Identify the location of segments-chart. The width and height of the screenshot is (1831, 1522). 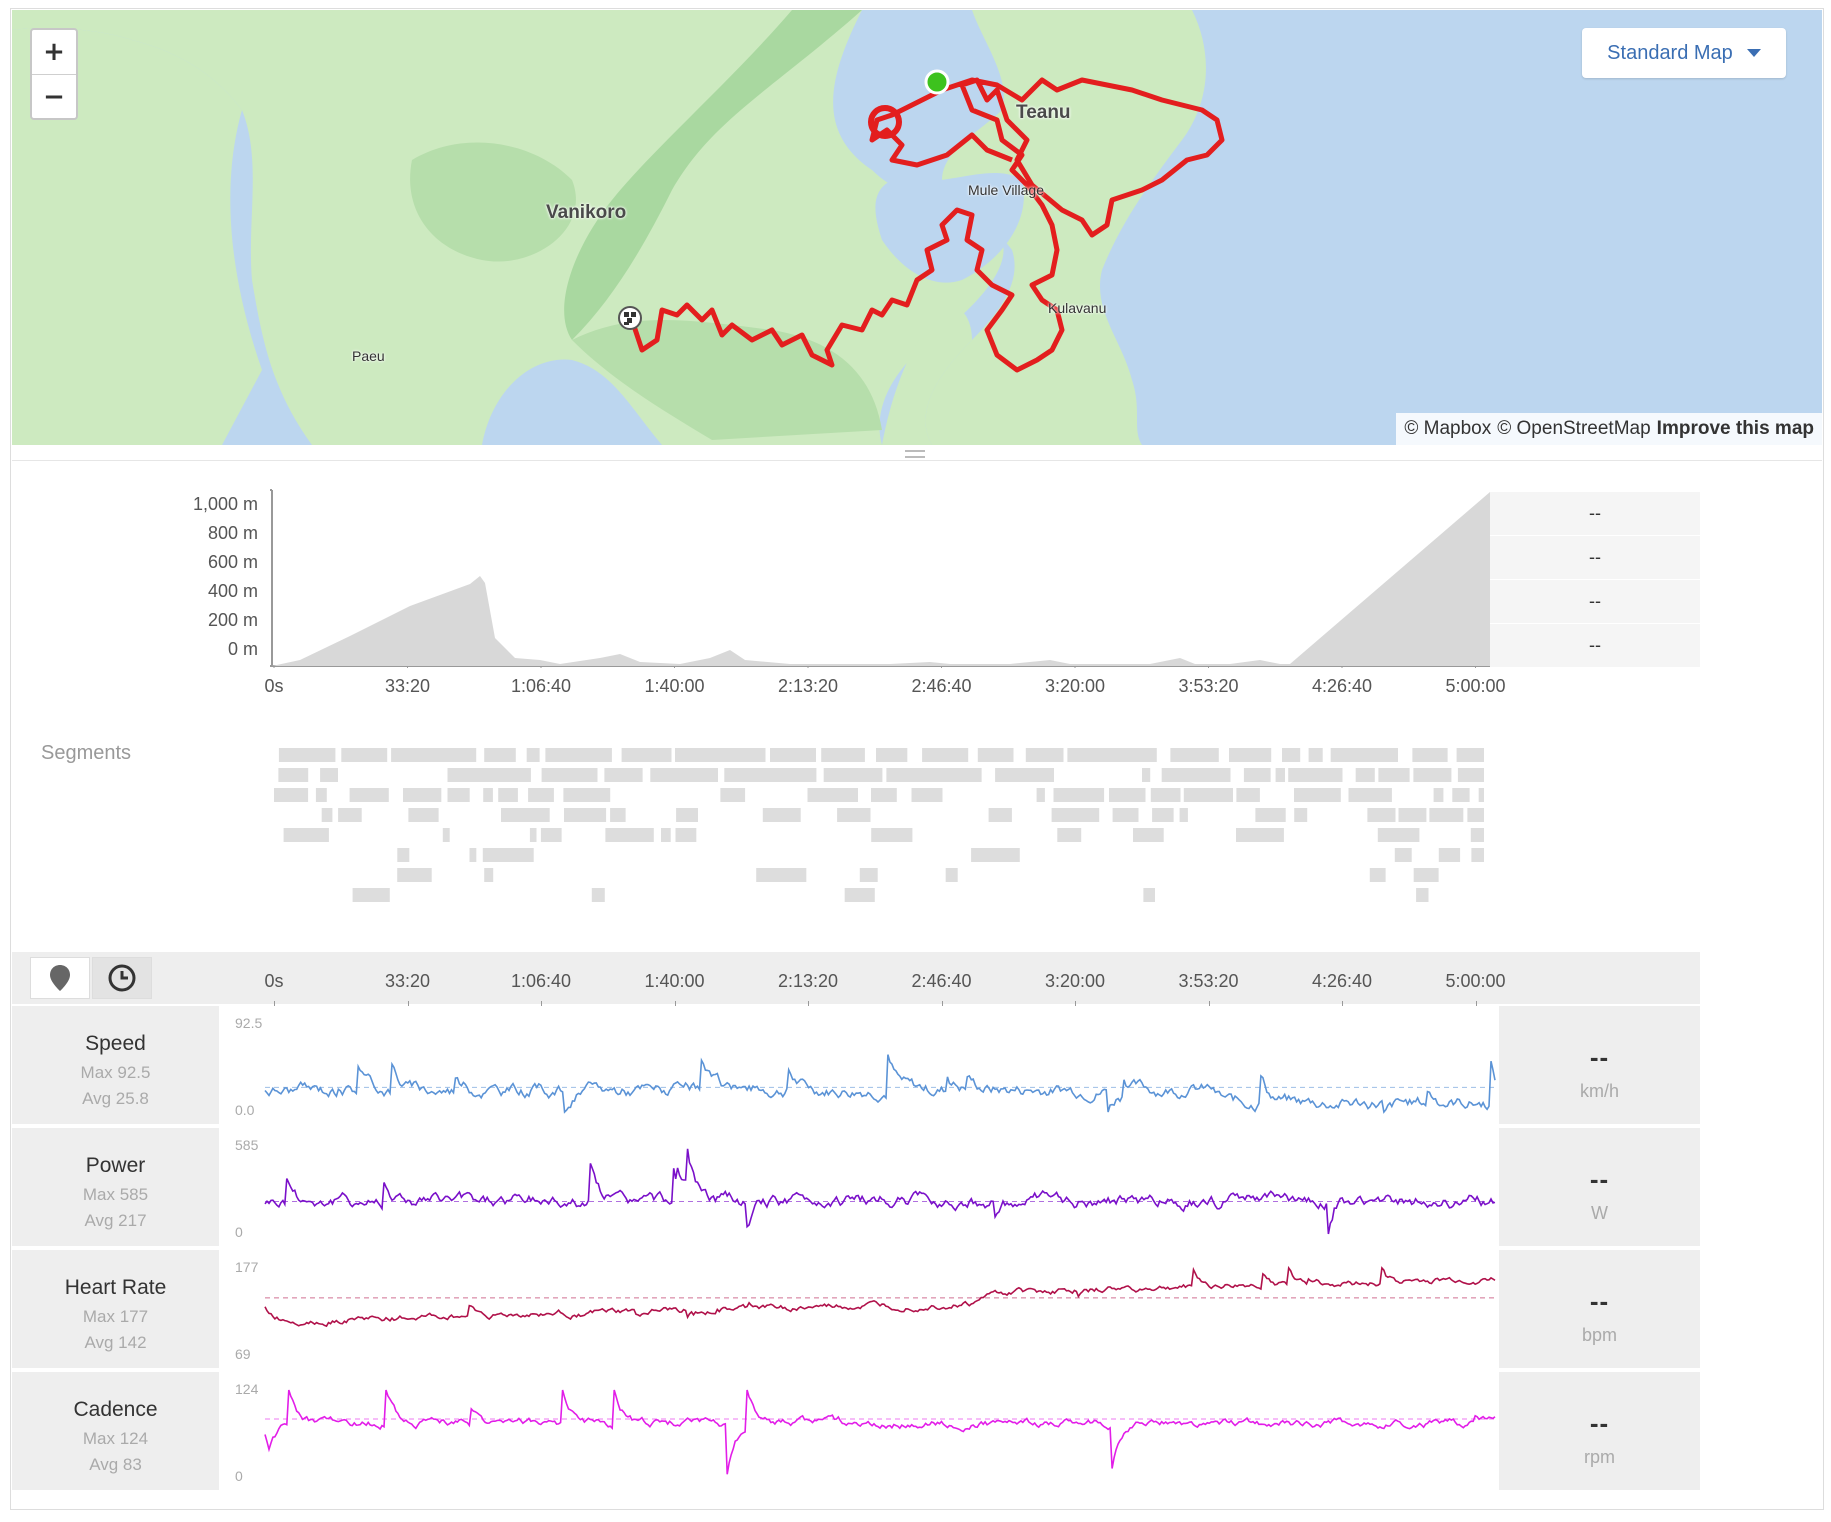
(880, 838).